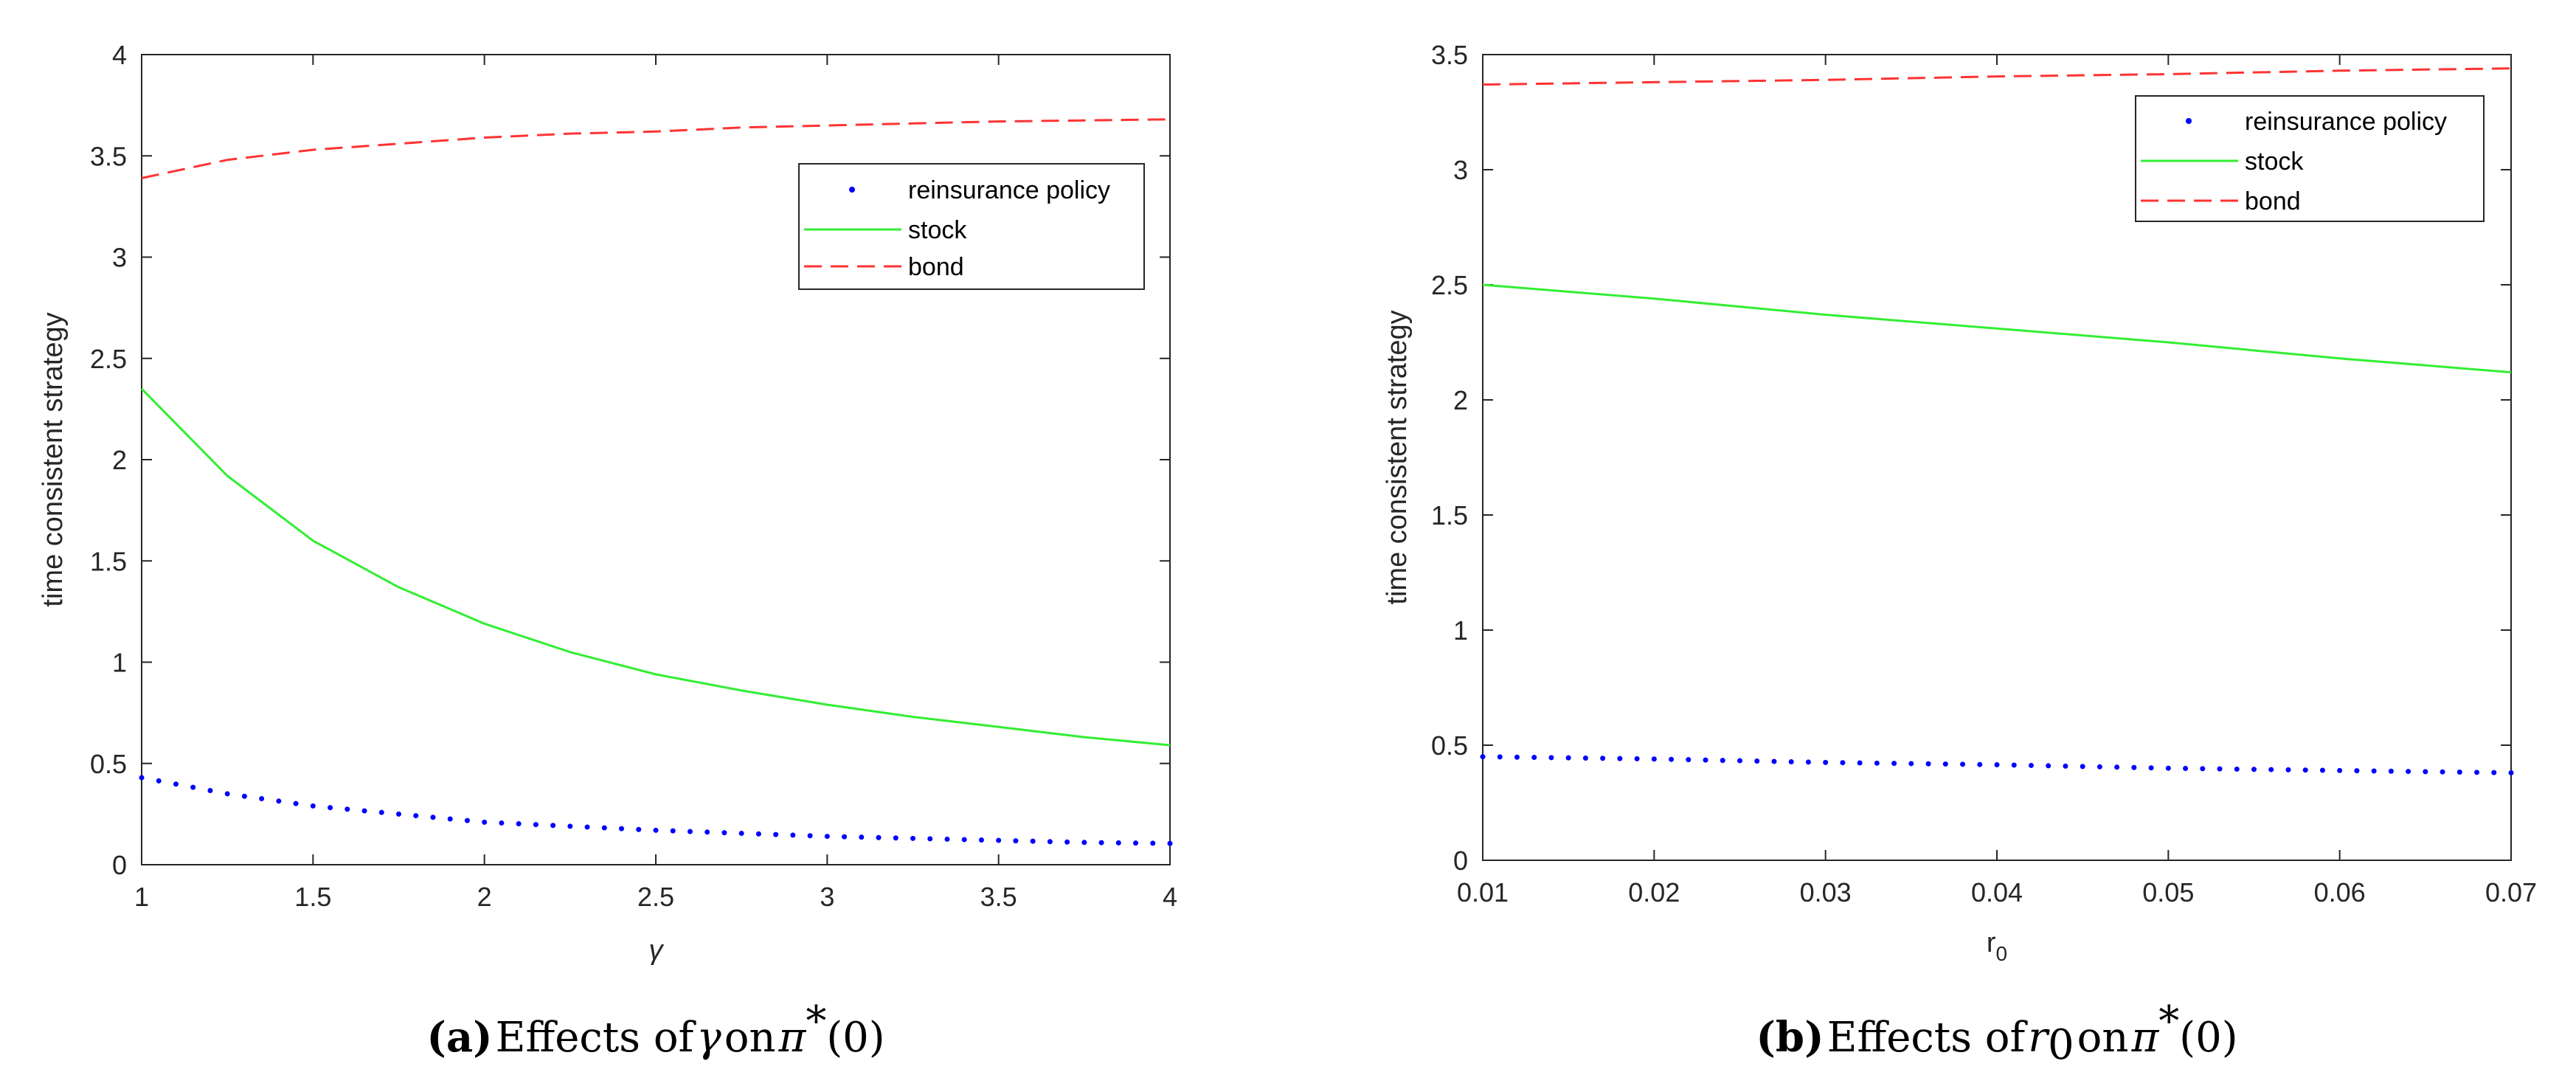  I want to click on x-tick-label-b-5: 0.06, so click(2340, 892).